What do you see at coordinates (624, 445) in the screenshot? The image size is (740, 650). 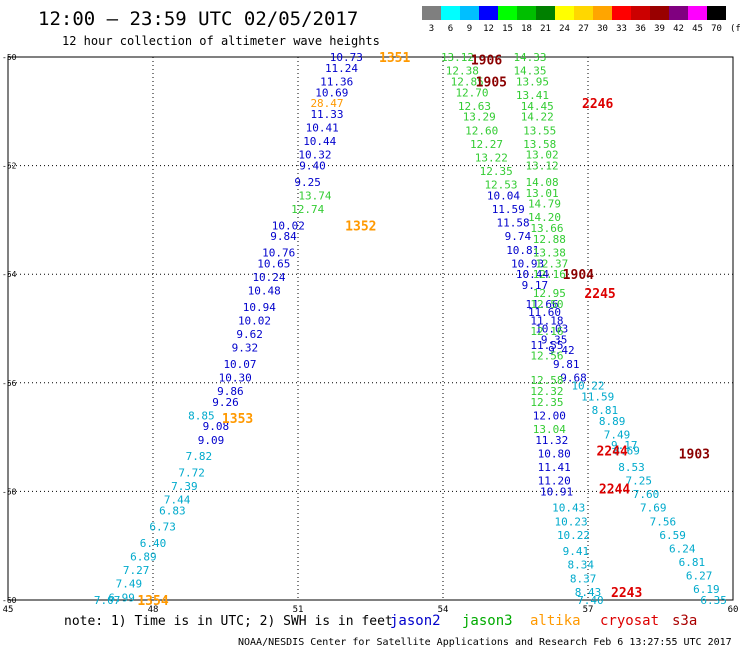 I see `point-cryosat: 9.17` at bounding box center [624, 445].